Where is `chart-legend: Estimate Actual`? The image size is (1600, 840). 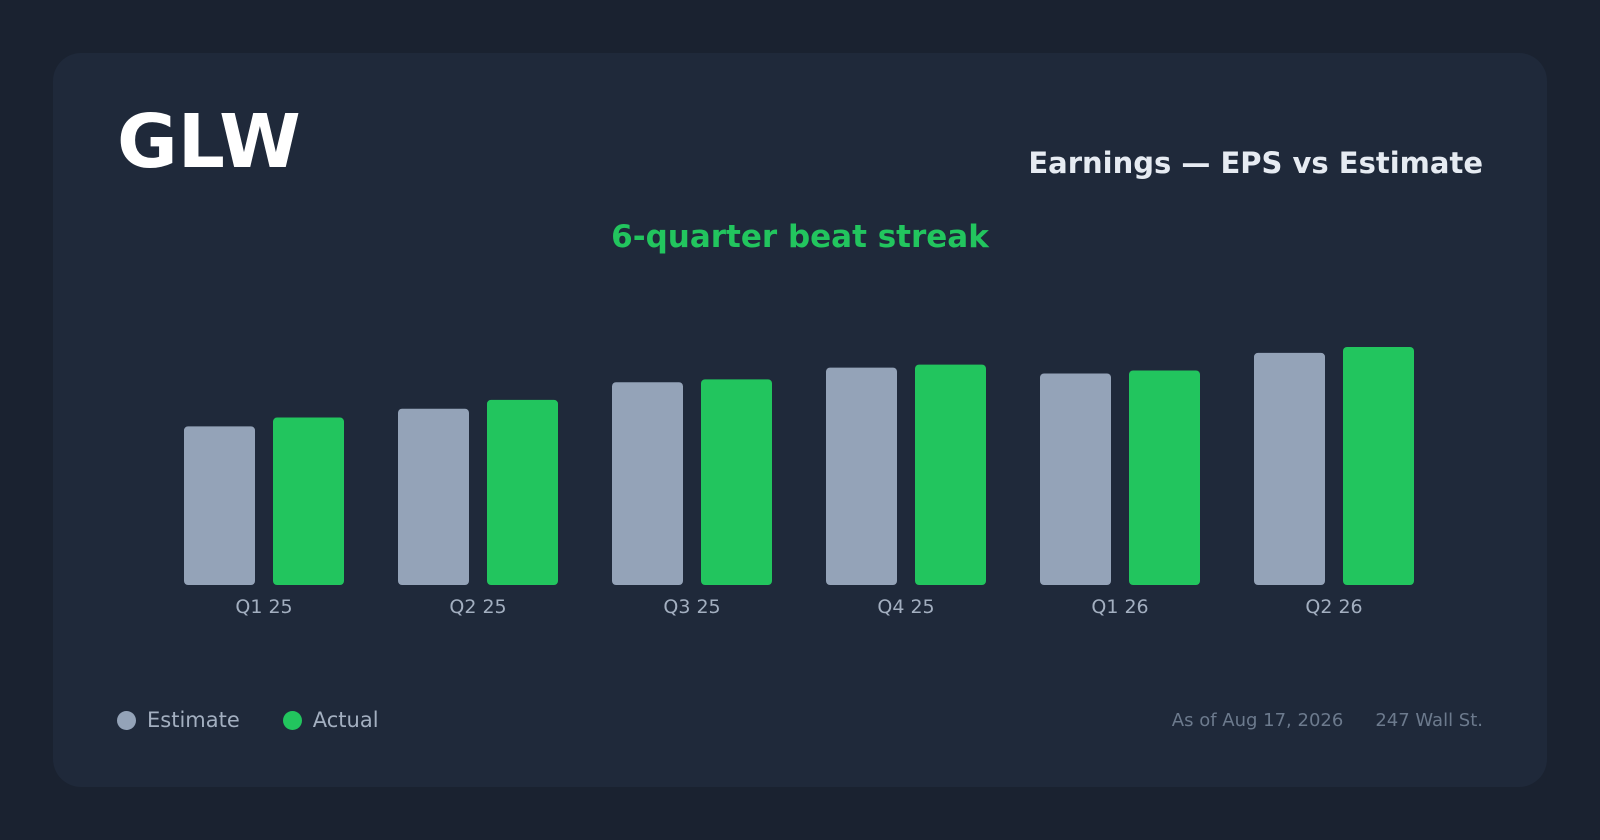
chart-legend: Estimate Actual is located at coordinates (269, 720).